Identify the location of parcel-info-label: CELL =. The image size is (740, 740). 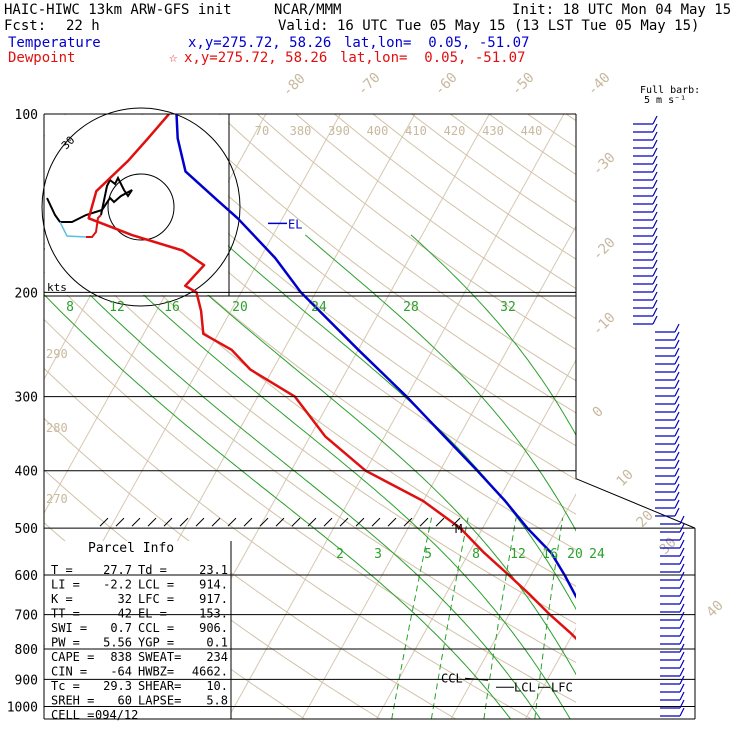
(72, 715).